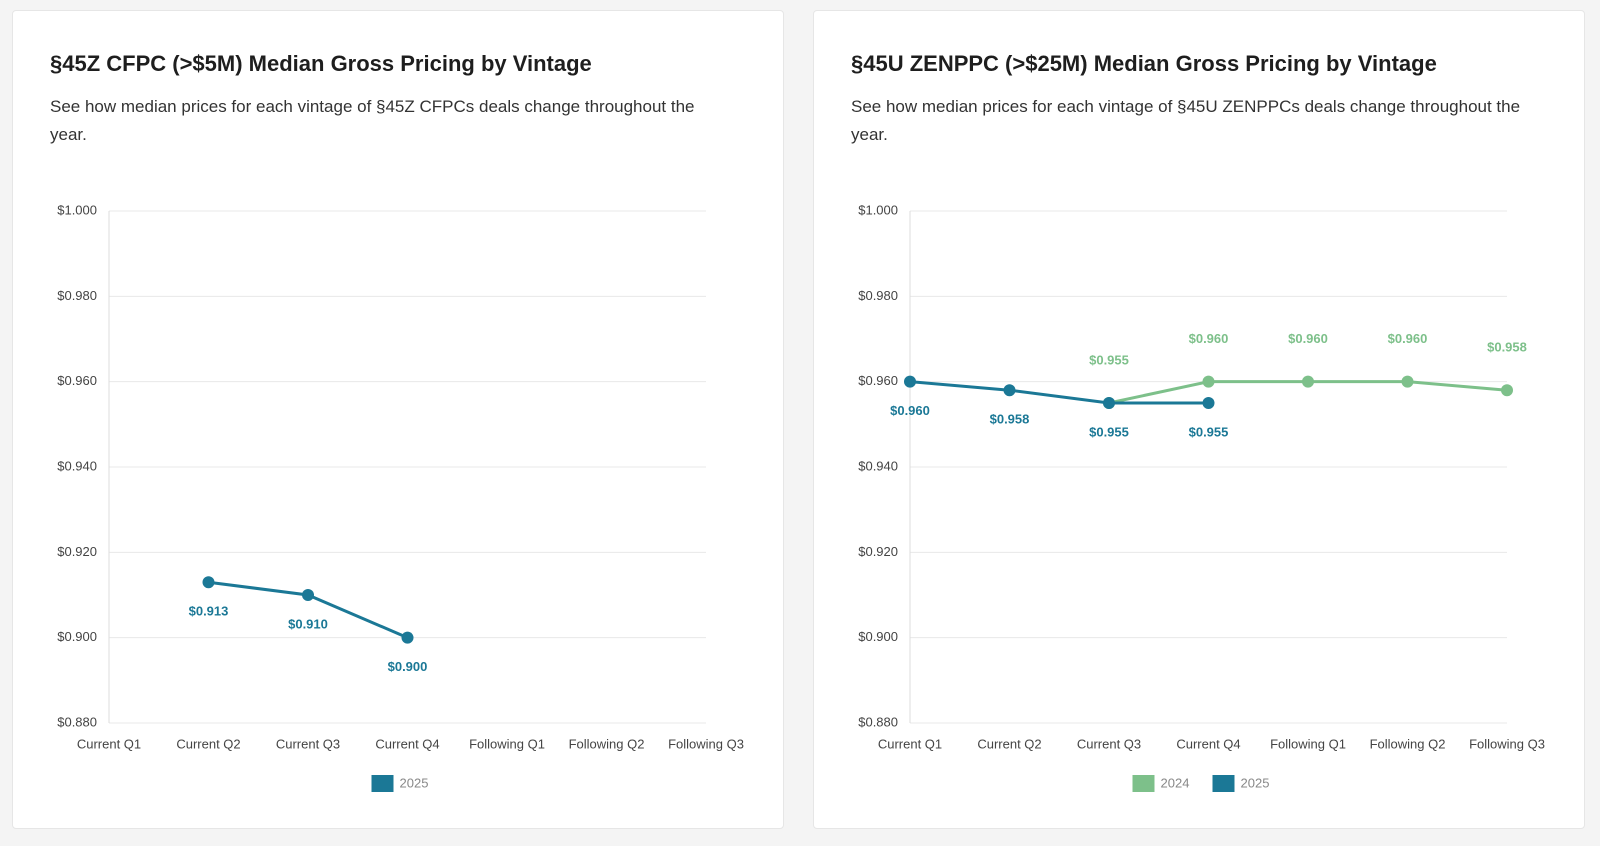  Describe the element at coordinates (408, 666) in the screenshot. I see `data-label: $0.900` at that location.